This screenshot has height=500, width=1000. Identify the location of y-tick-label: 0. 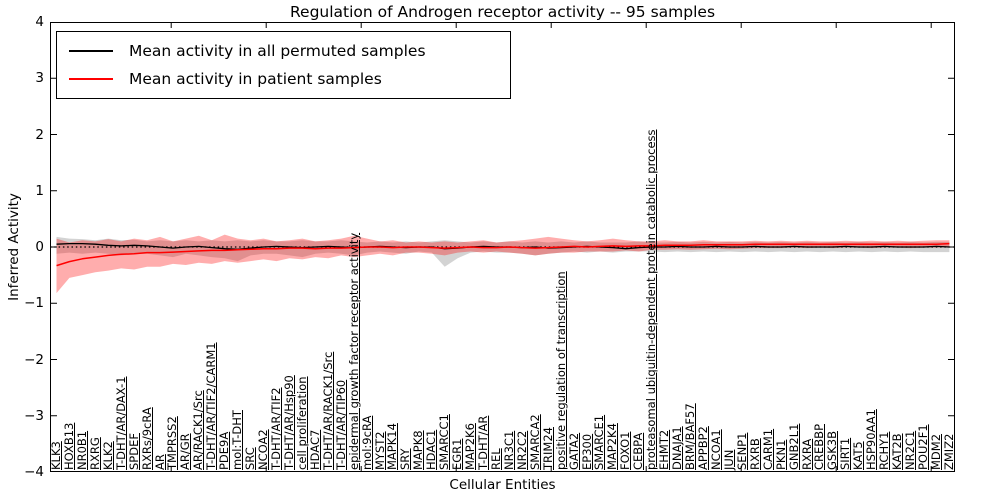
(39, 247).